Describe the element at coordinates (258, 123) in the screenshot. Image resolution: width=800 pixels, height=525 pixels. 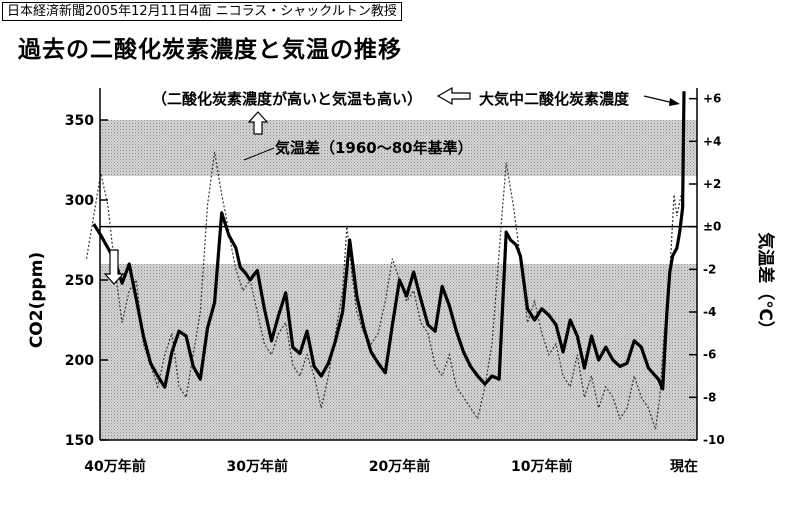
I see `arrow-up-icon` at that location.